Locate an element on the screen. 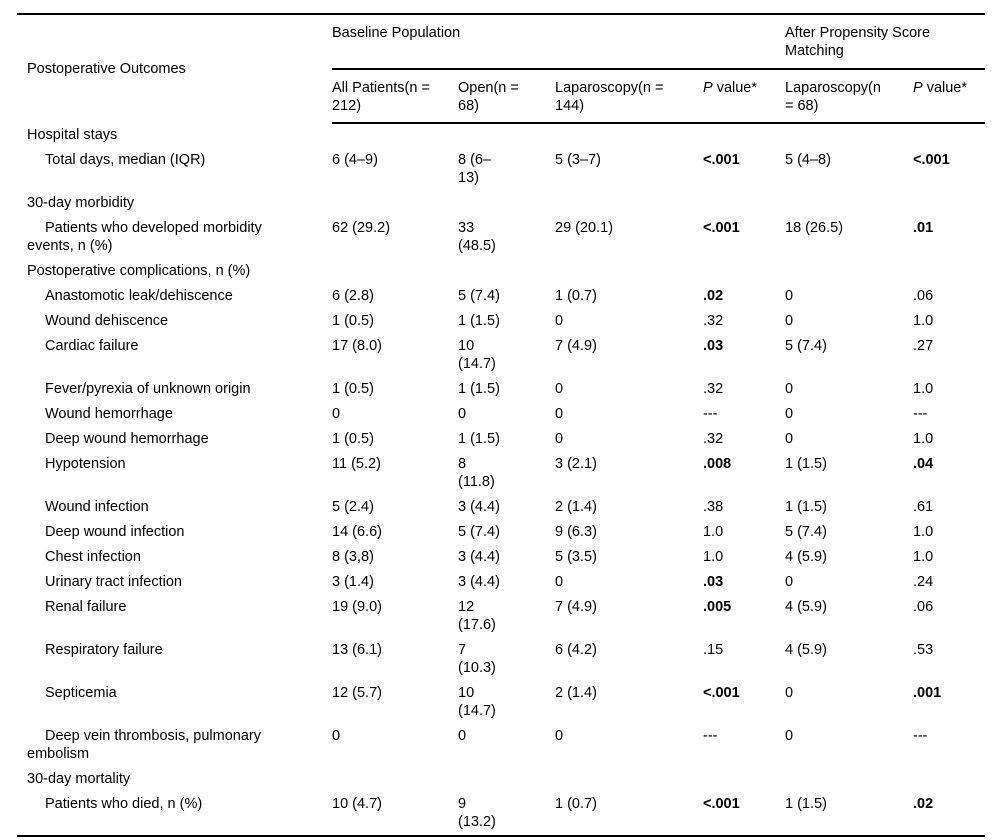 The width and height of the screenshot is (1000, 840). cell-p-value-psm: 1.0 is located at coordinates (923, 321).